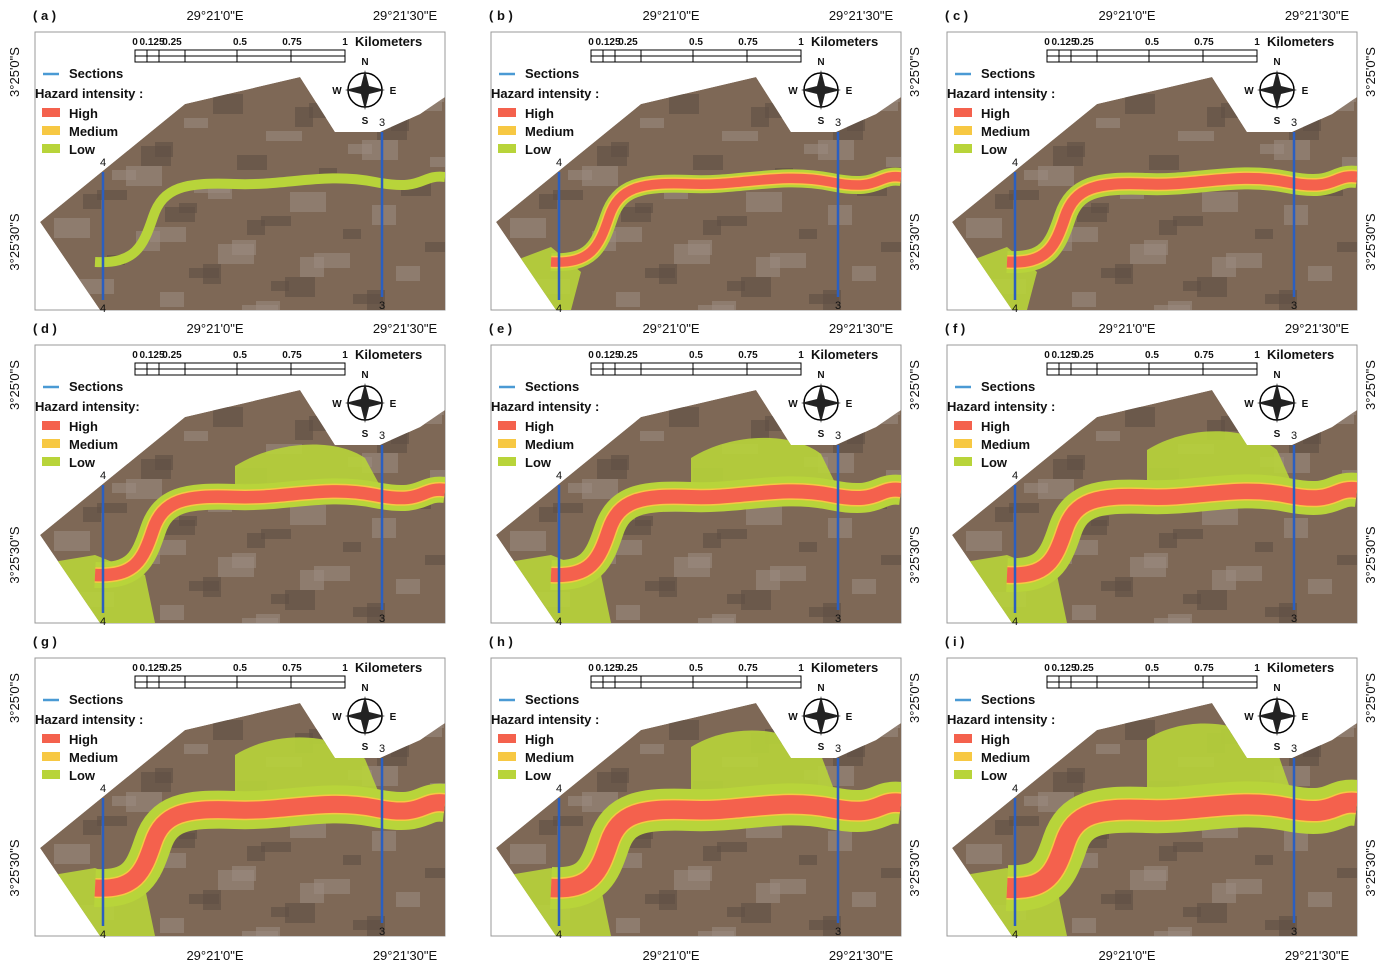 The image size is (1397, 972). Describe the element at coordinates (820, 688) in the screenshot. I see `compass-n: N` at that location.